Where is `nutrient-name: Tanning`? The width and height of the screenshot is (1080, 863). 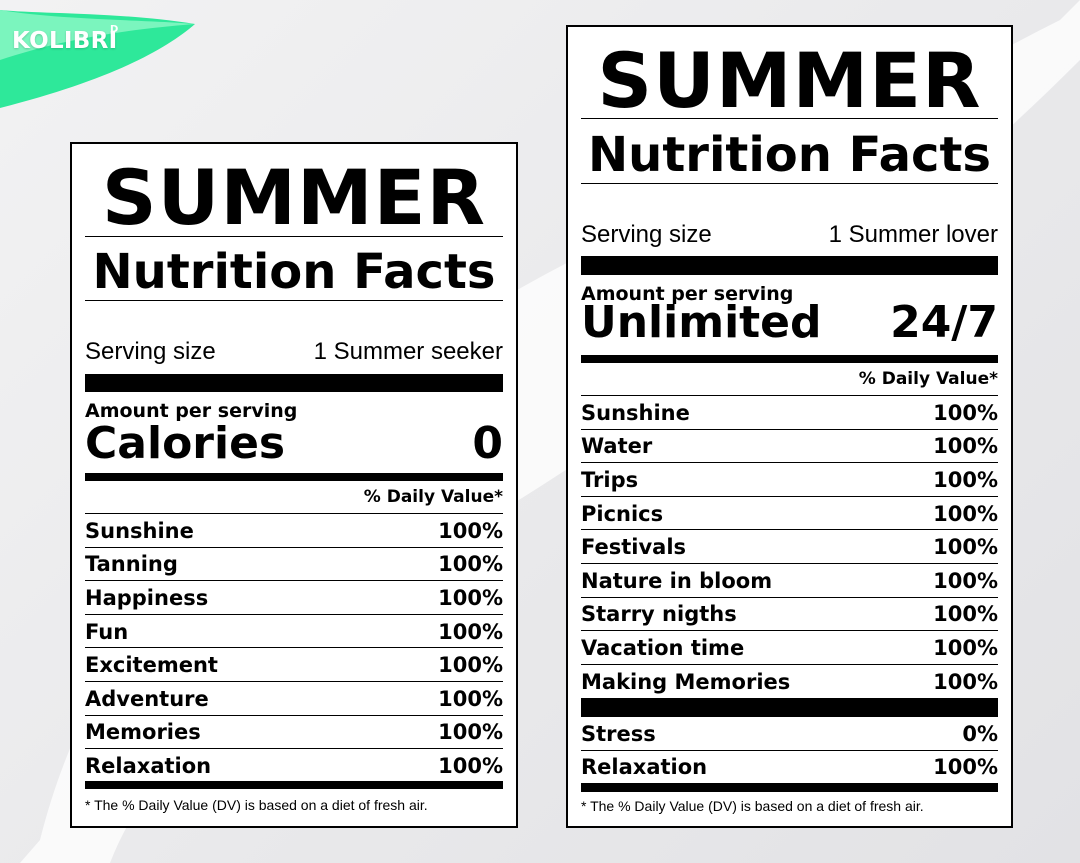 nutrient-name: Tanning is located at coordinates (131, 564).